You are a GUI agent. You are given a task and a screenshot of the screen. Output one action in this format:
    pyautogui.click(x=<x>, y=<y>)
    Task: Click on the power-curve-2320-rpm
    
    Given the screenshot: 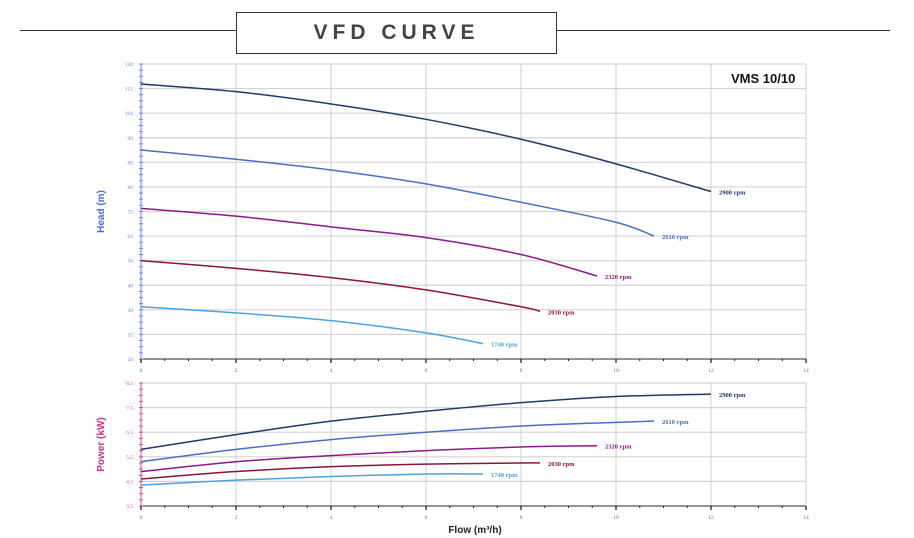 What is the action you would take?
    pyautogui.click(x=369, y=458)
    